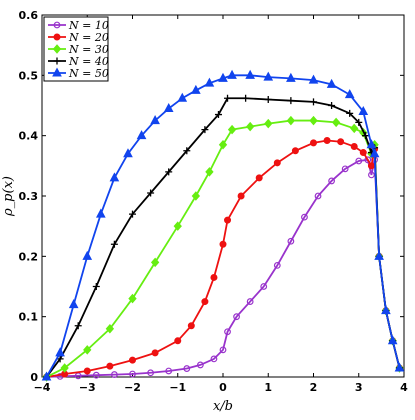 The height and width of the screenshot is (420, 415). I want to click on x-tick-label: 1, so click(268, 387).